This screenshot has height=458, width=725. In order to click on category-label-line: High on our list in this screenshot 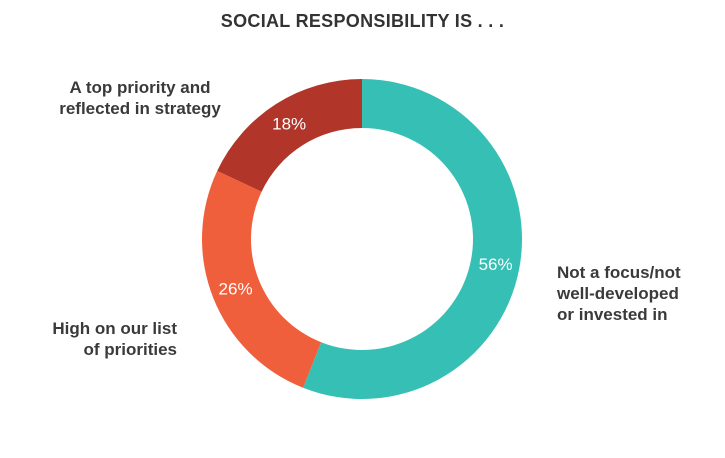, I will do `click(114, 328)`.